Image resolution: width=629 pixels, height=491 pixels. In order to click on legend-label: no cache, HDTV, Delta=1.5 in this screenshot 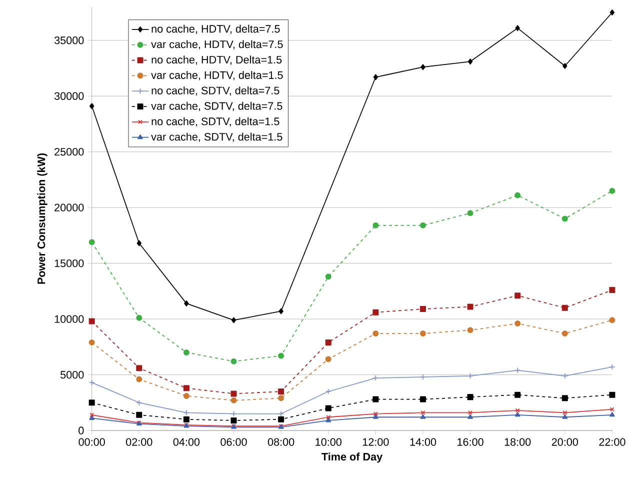, I will do `click(217, 60)`.